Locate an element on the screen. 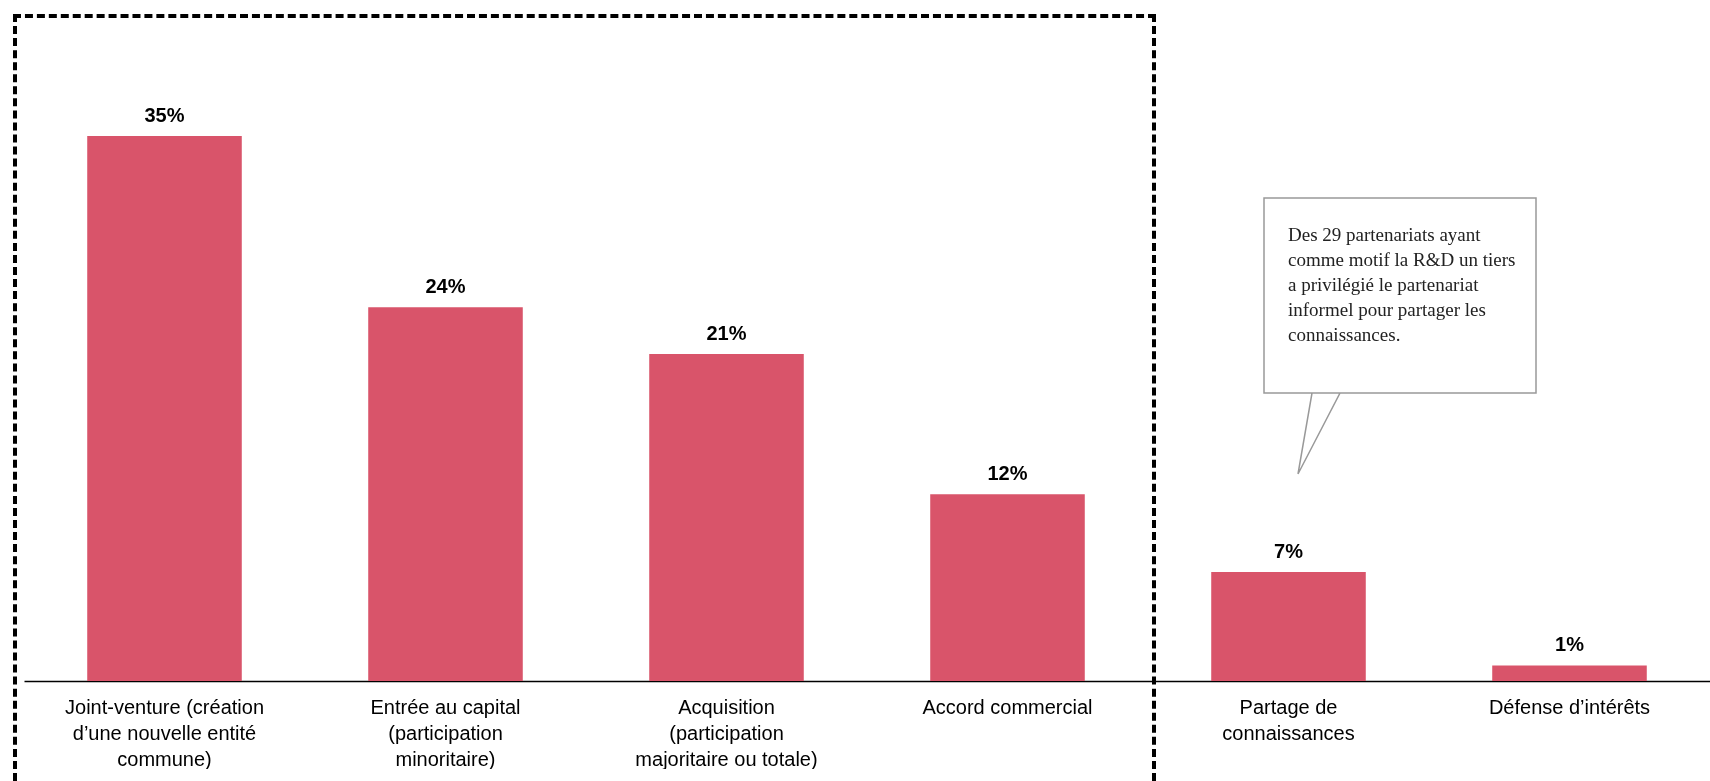 This screenshot has height=781, width=1710. x-tick-label: Partage de connaissances is located at coordinates (1288, 719).